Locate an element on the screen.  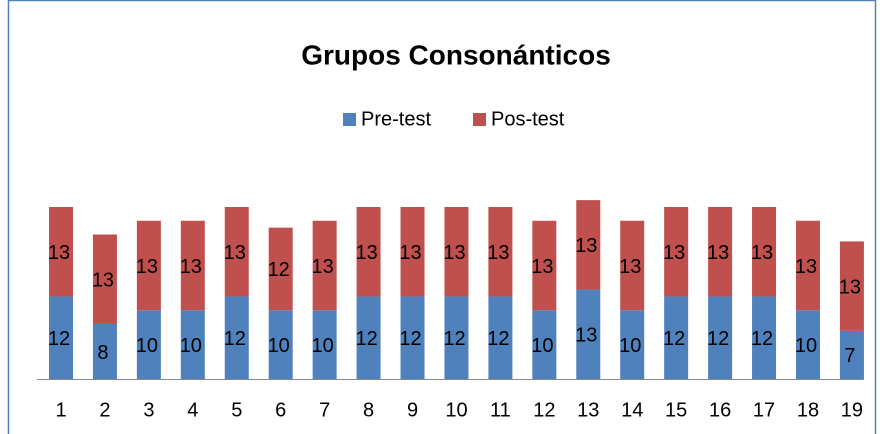
x-tick-label: 14 is located at coordinates (632, 410).